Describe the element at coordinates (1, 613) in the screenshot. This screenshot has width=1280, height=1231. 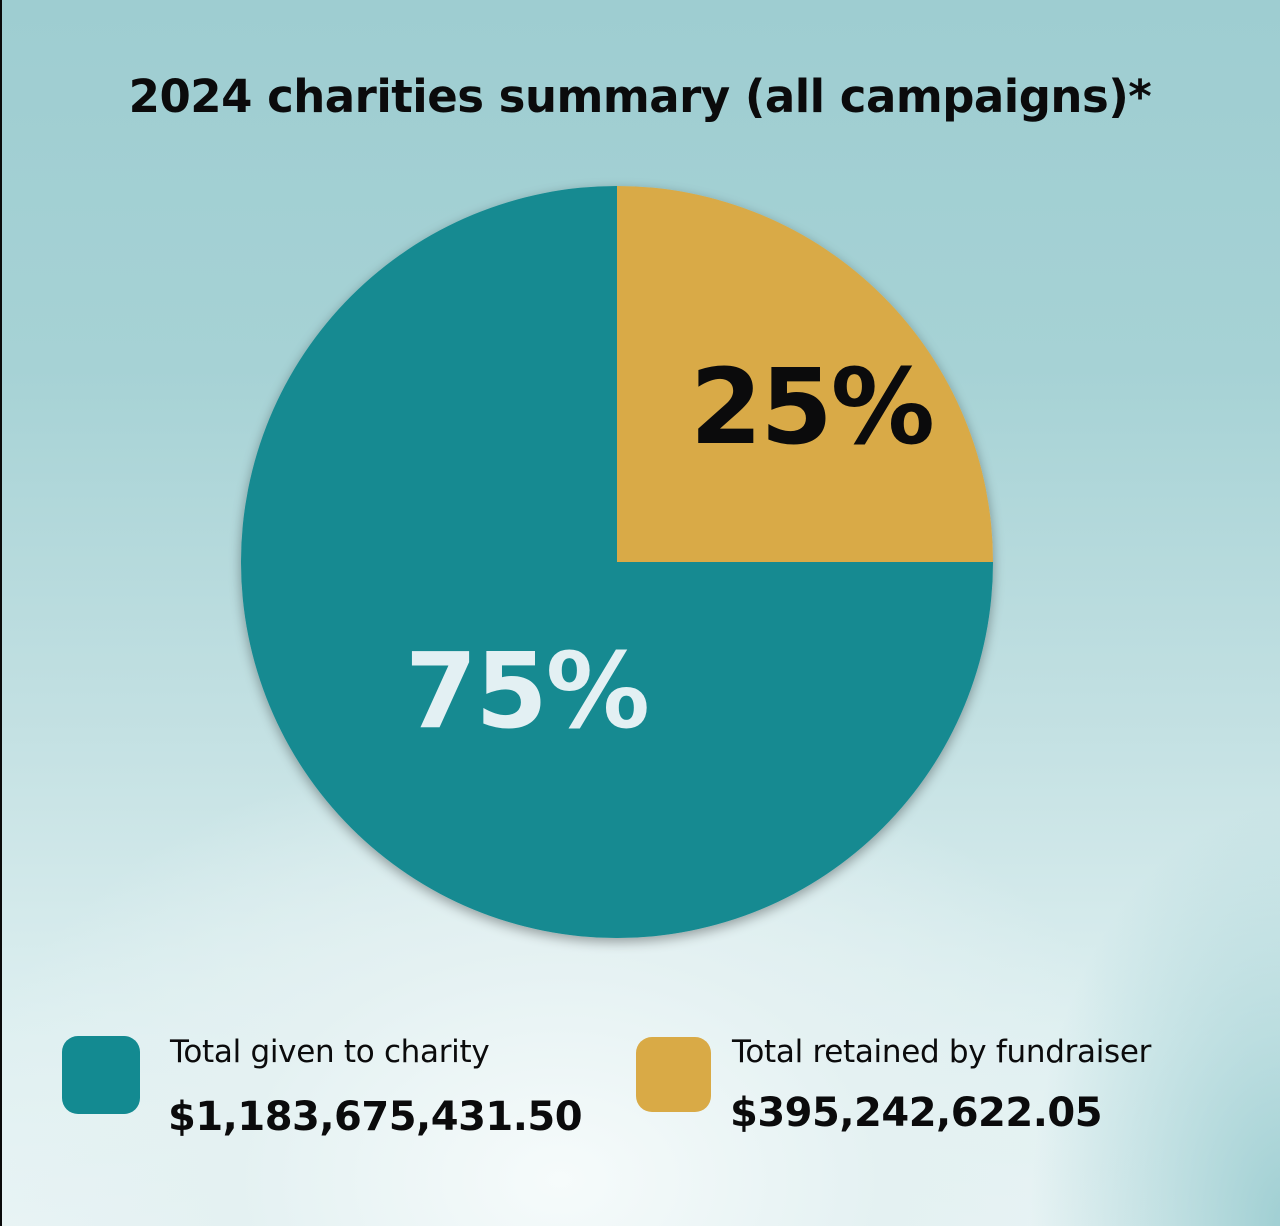
I see `left-border` at that location.